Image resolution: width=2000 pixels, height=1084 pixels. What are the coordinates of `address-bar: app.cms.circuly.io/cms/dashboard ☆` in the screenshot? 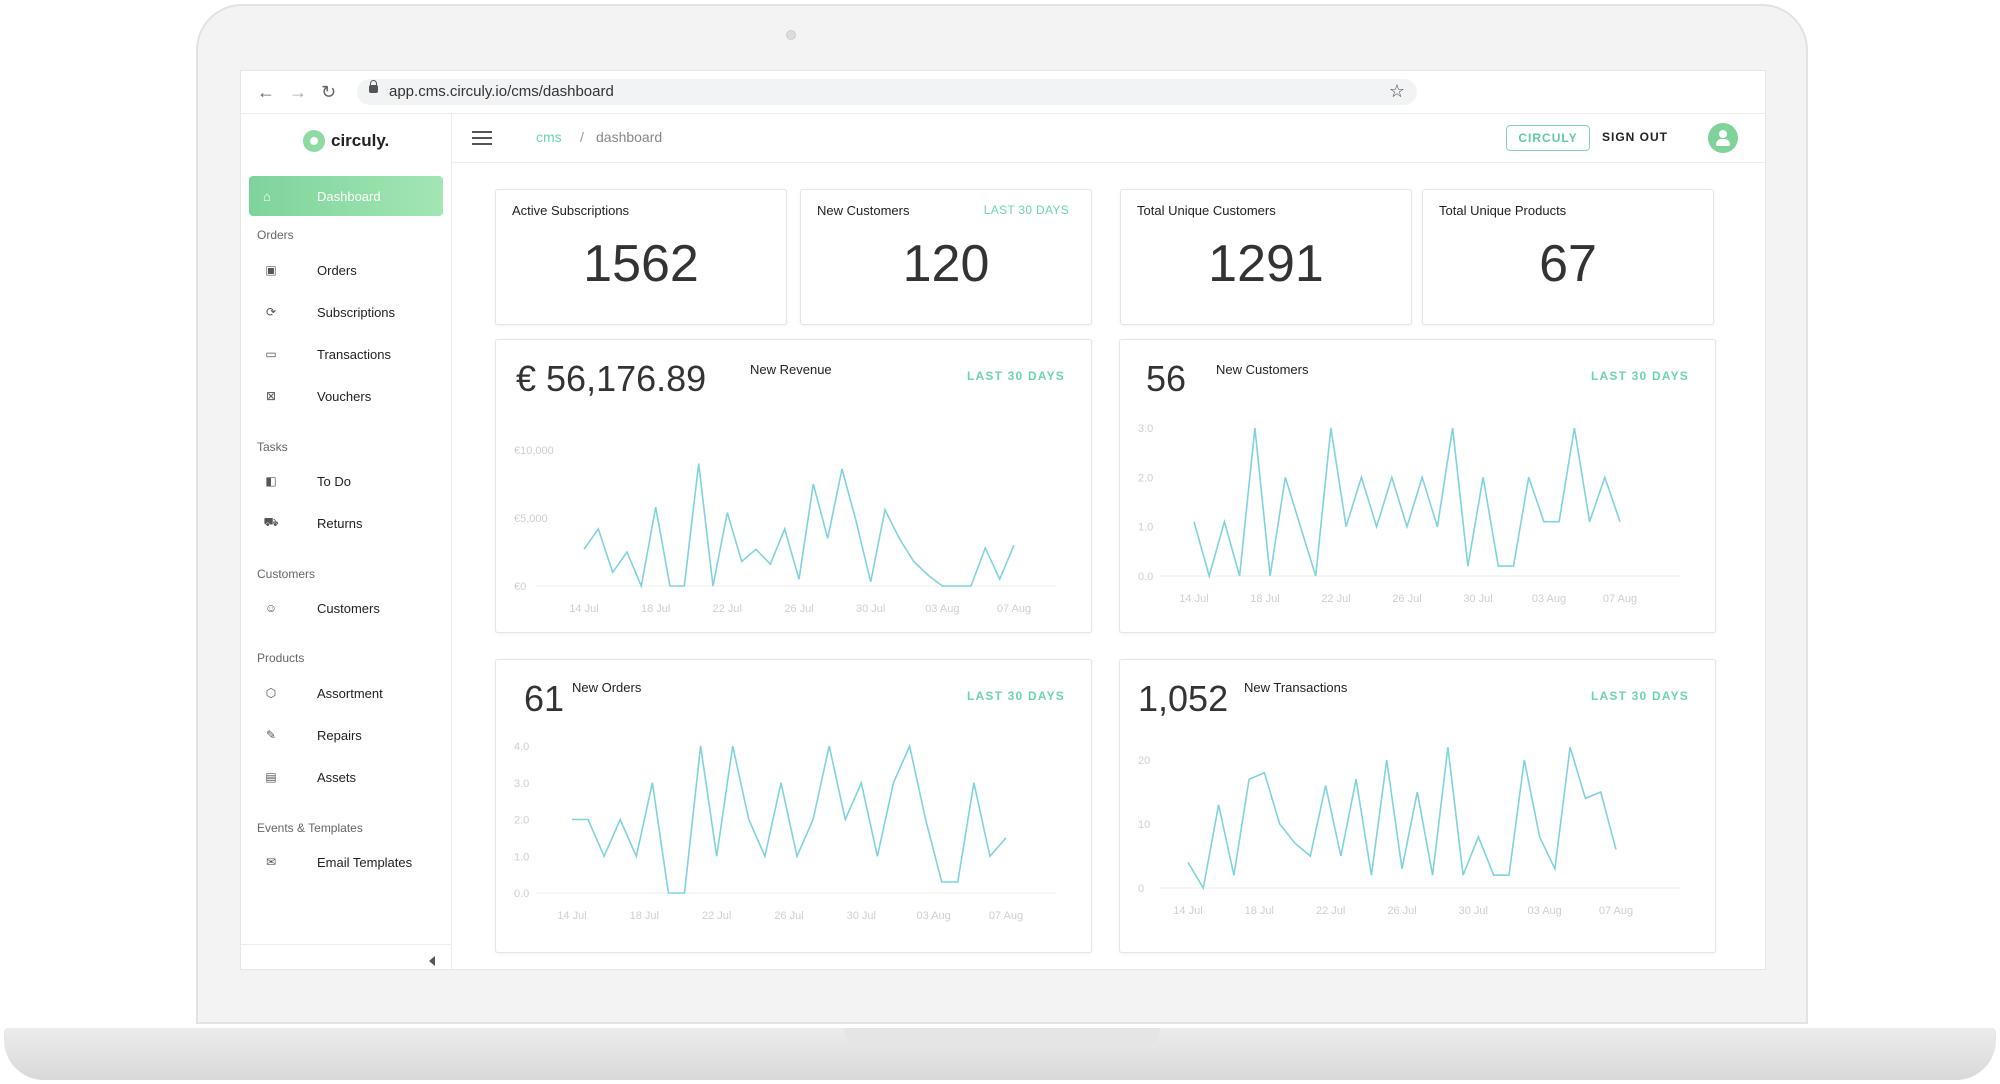 It's located at (887, 92).